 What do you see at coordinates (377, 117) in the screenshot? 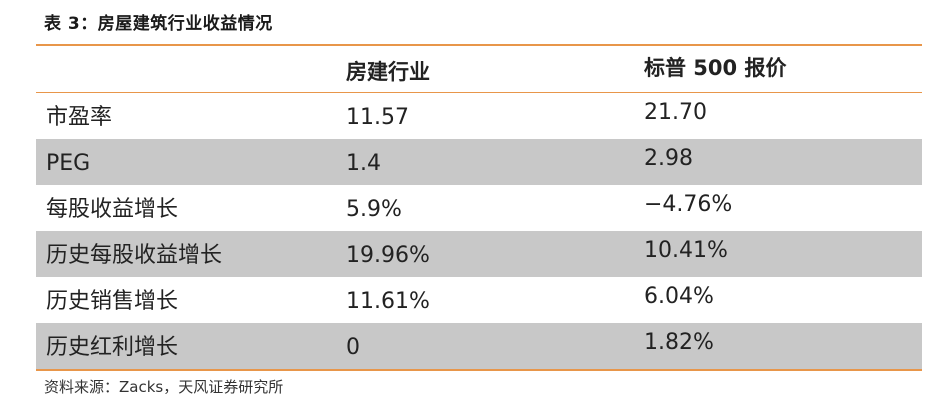
I see `row-industry-value: 11.57` at bounding box center [377, 117].